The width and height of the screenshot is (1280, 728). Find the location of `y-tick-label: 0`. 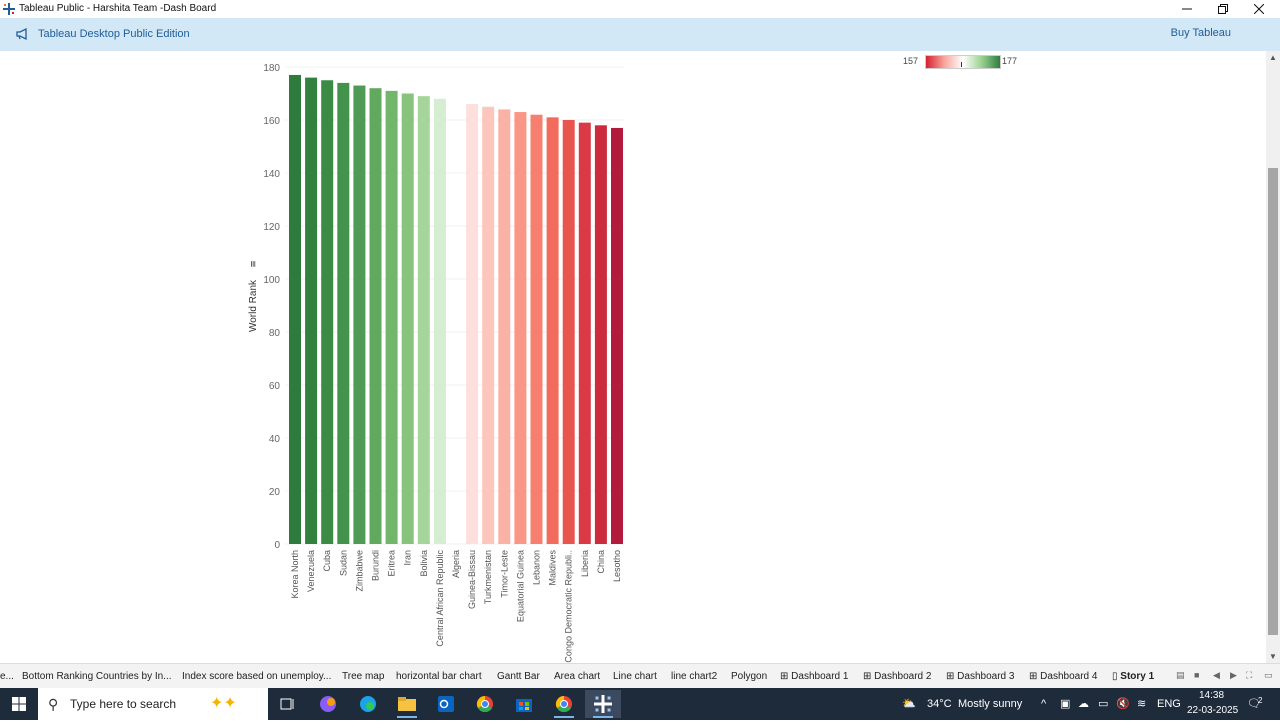

y-tick-label: 0 is located at coordinates (277, 545).